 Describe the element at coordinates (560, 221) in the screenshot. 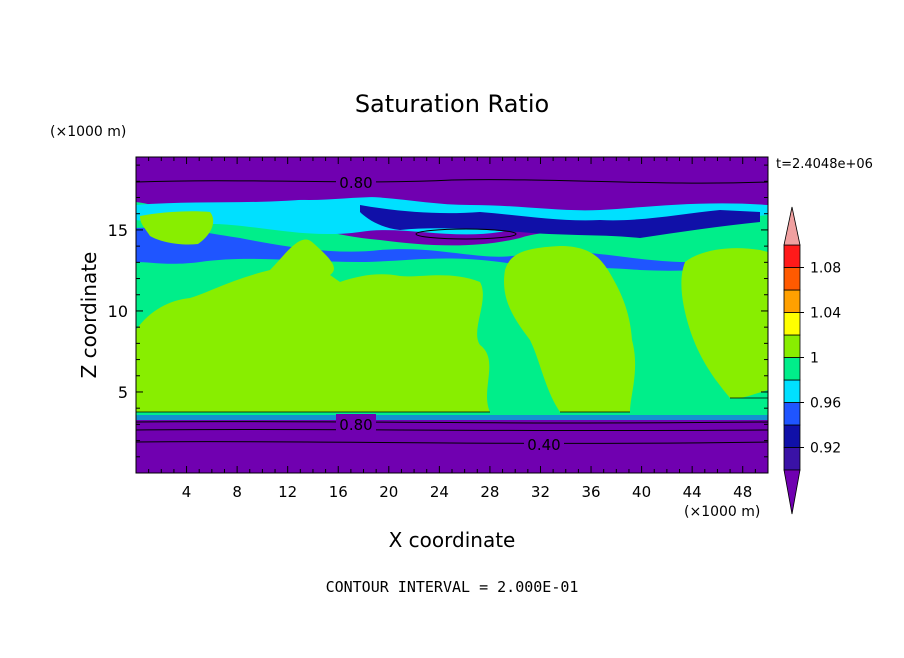

I see `region-darkblue-top` at that location.